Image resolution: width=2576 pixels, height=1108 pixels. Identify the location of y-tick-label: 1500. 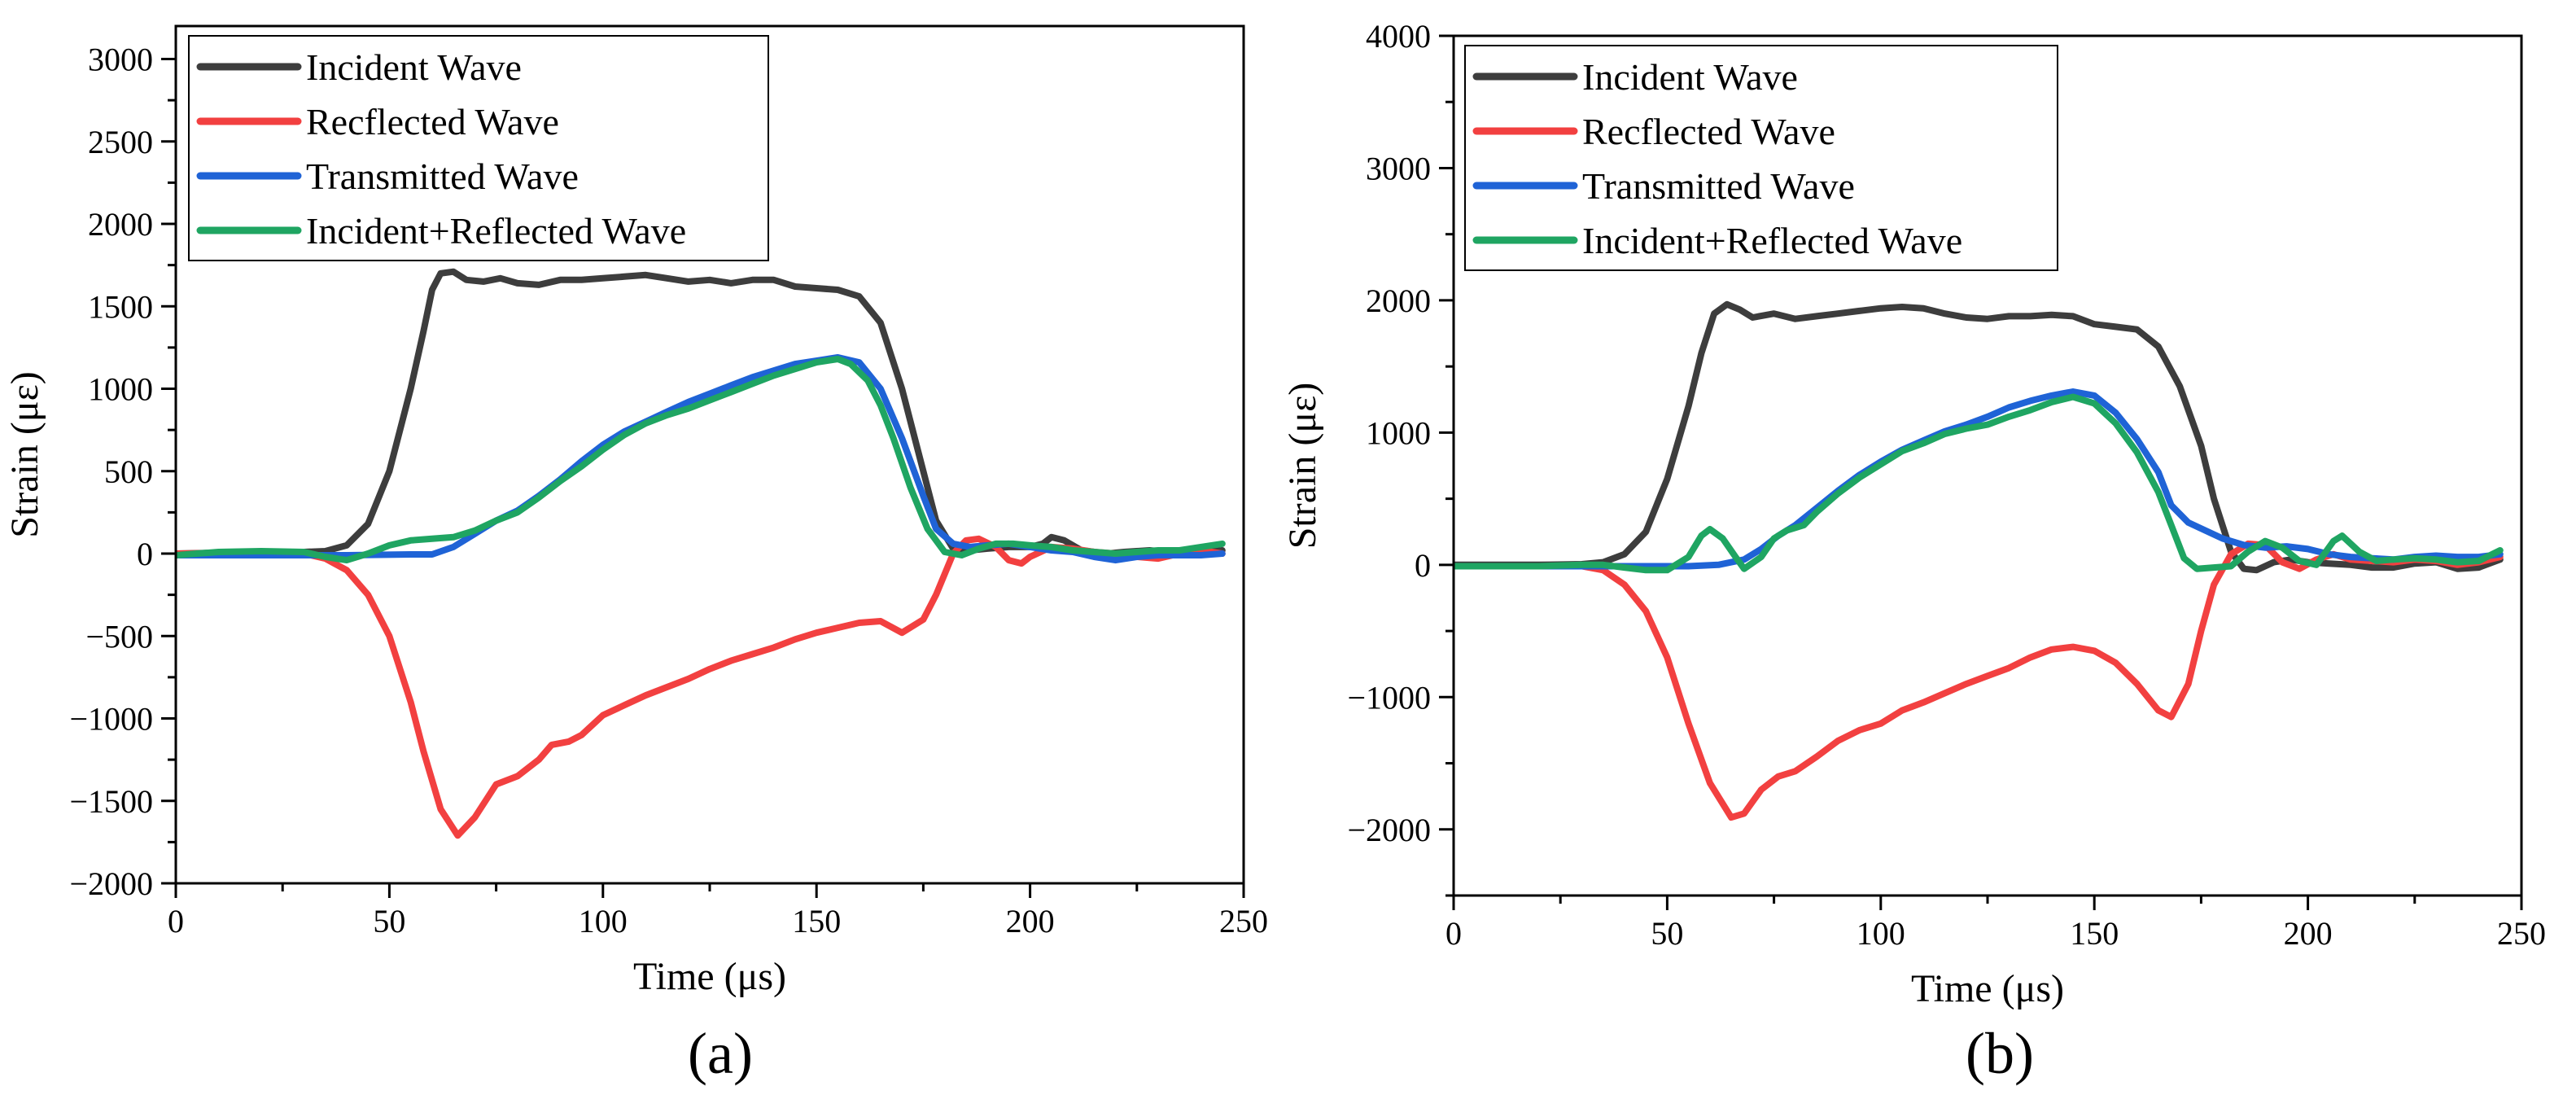
(120, 306).